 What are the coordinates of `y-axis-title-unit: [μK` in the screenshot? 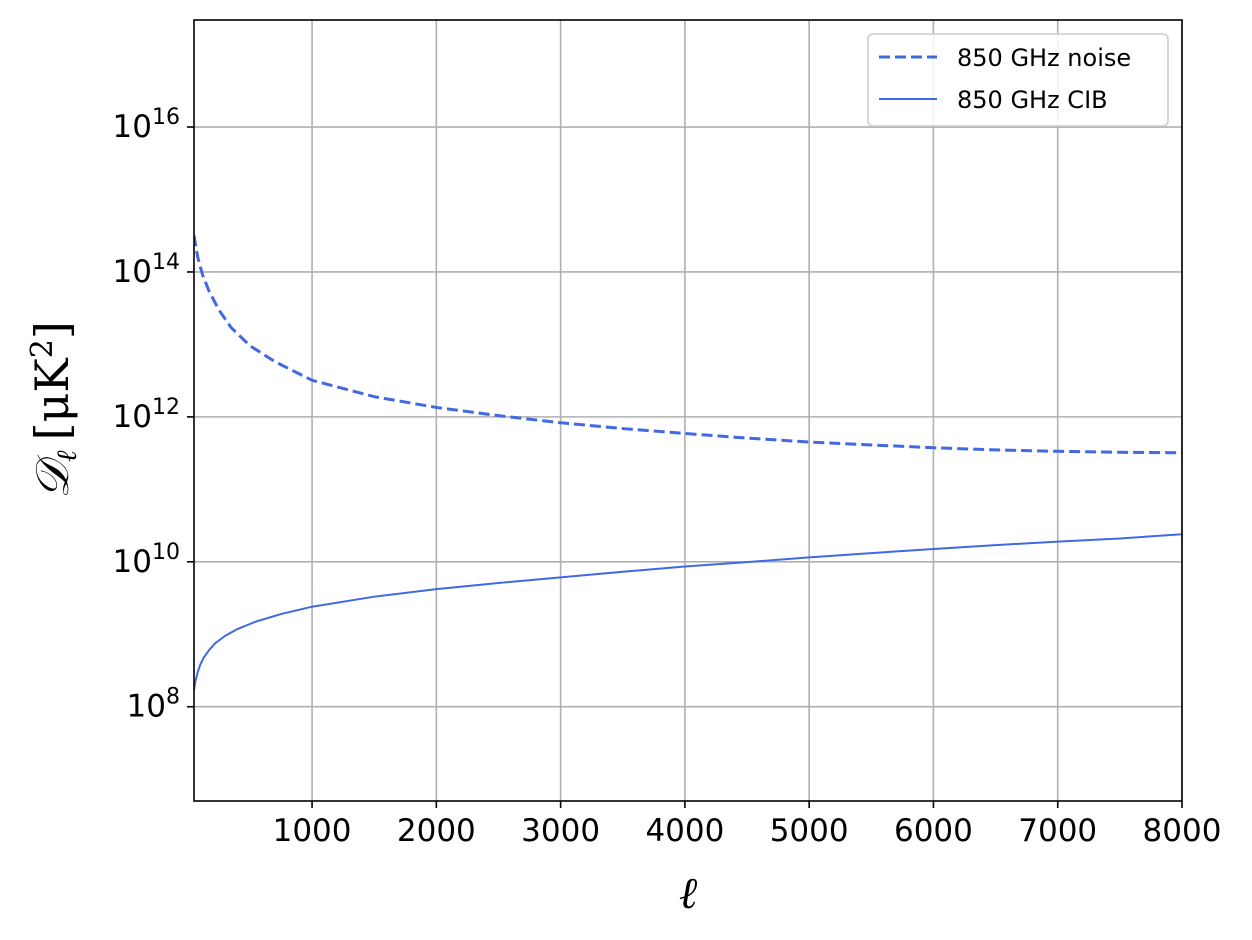 It's located at (52, 399).